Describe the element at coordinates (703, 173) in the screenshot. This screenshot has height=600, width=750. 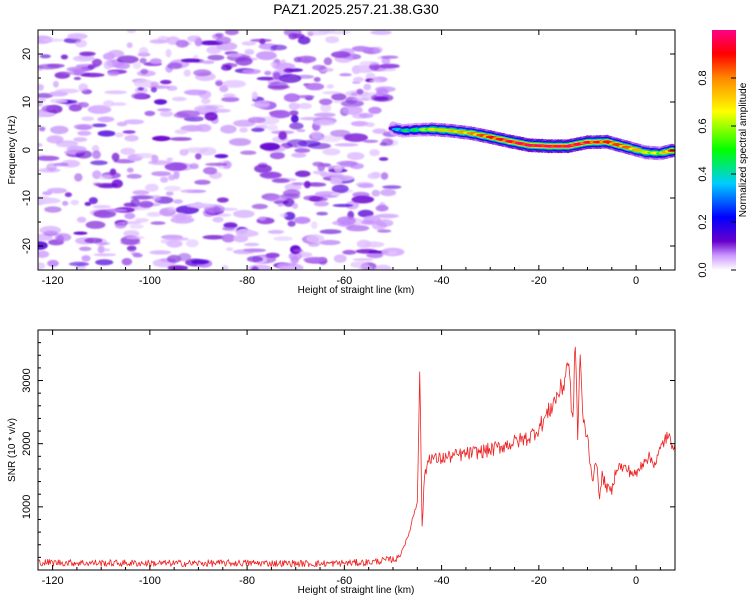
I see `colorbar-tick-label: 0.4` at that location.